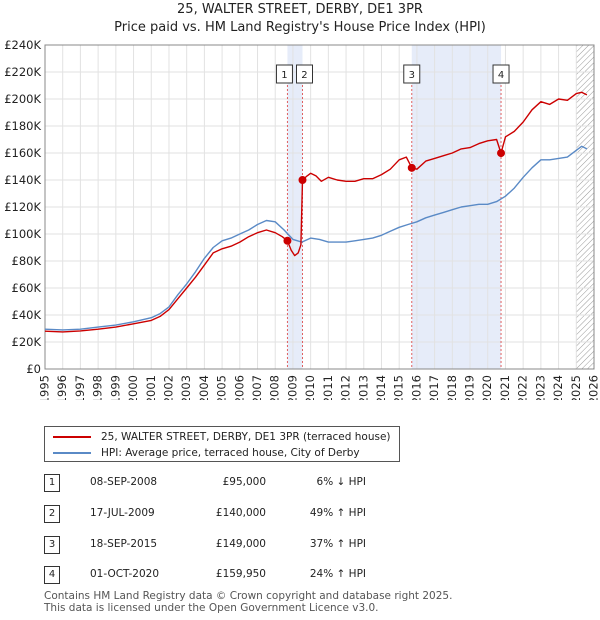 This screenshot has height=620, width=600. What do you see at coordinates (240, 544) in the screenshot?
I see `transaction-price: £149,000` at bounding box center [240, 544].